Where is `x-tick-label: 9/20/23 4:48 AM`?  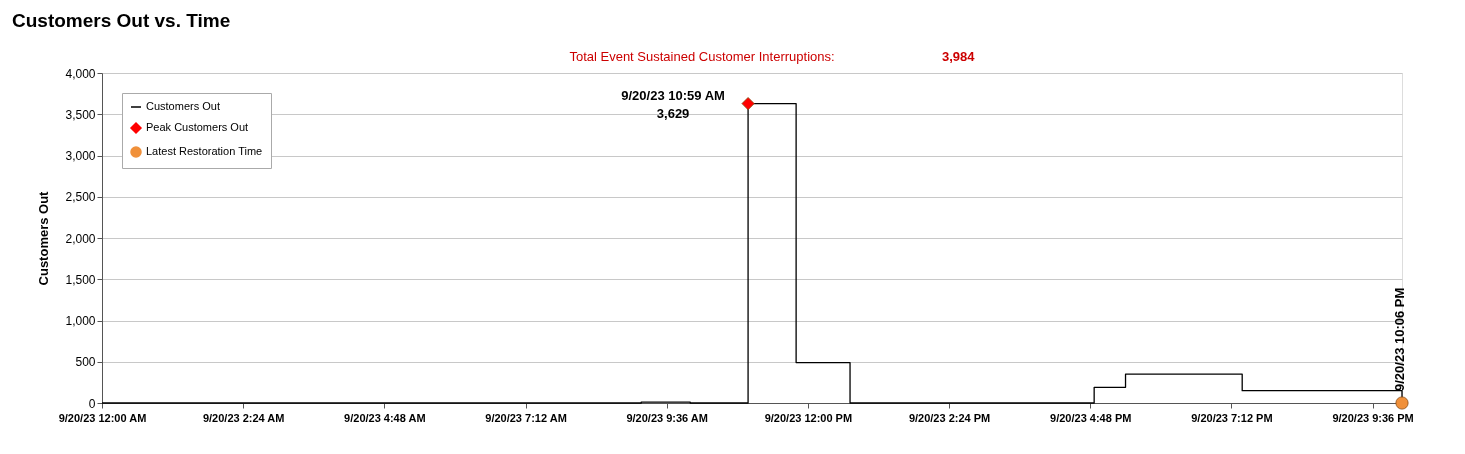 x-tick-label: 9/20/23 4:48 AM is located at coordinates (385, 417).